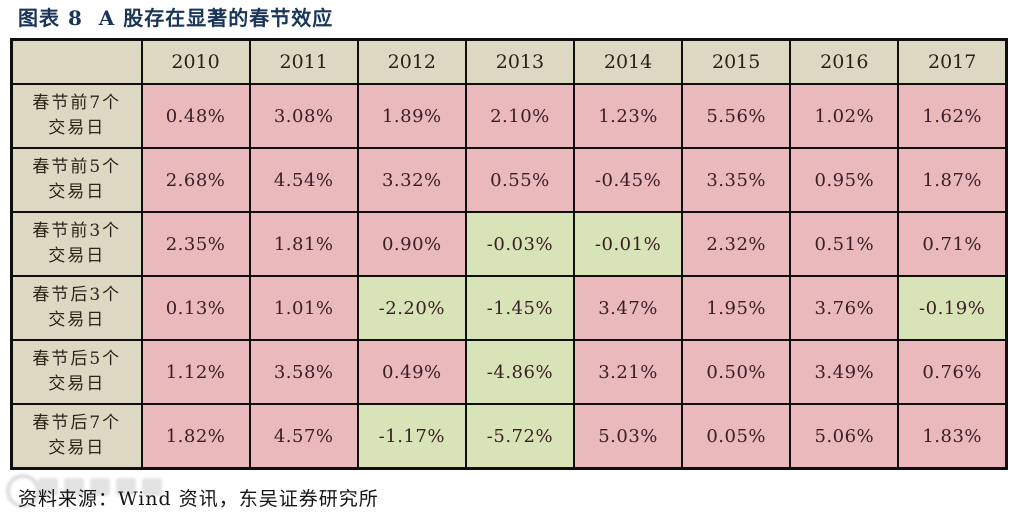 The width and height of the screenshot is (1018, 516). I want to click on value-cell: 5.06%, so click(844, 436).